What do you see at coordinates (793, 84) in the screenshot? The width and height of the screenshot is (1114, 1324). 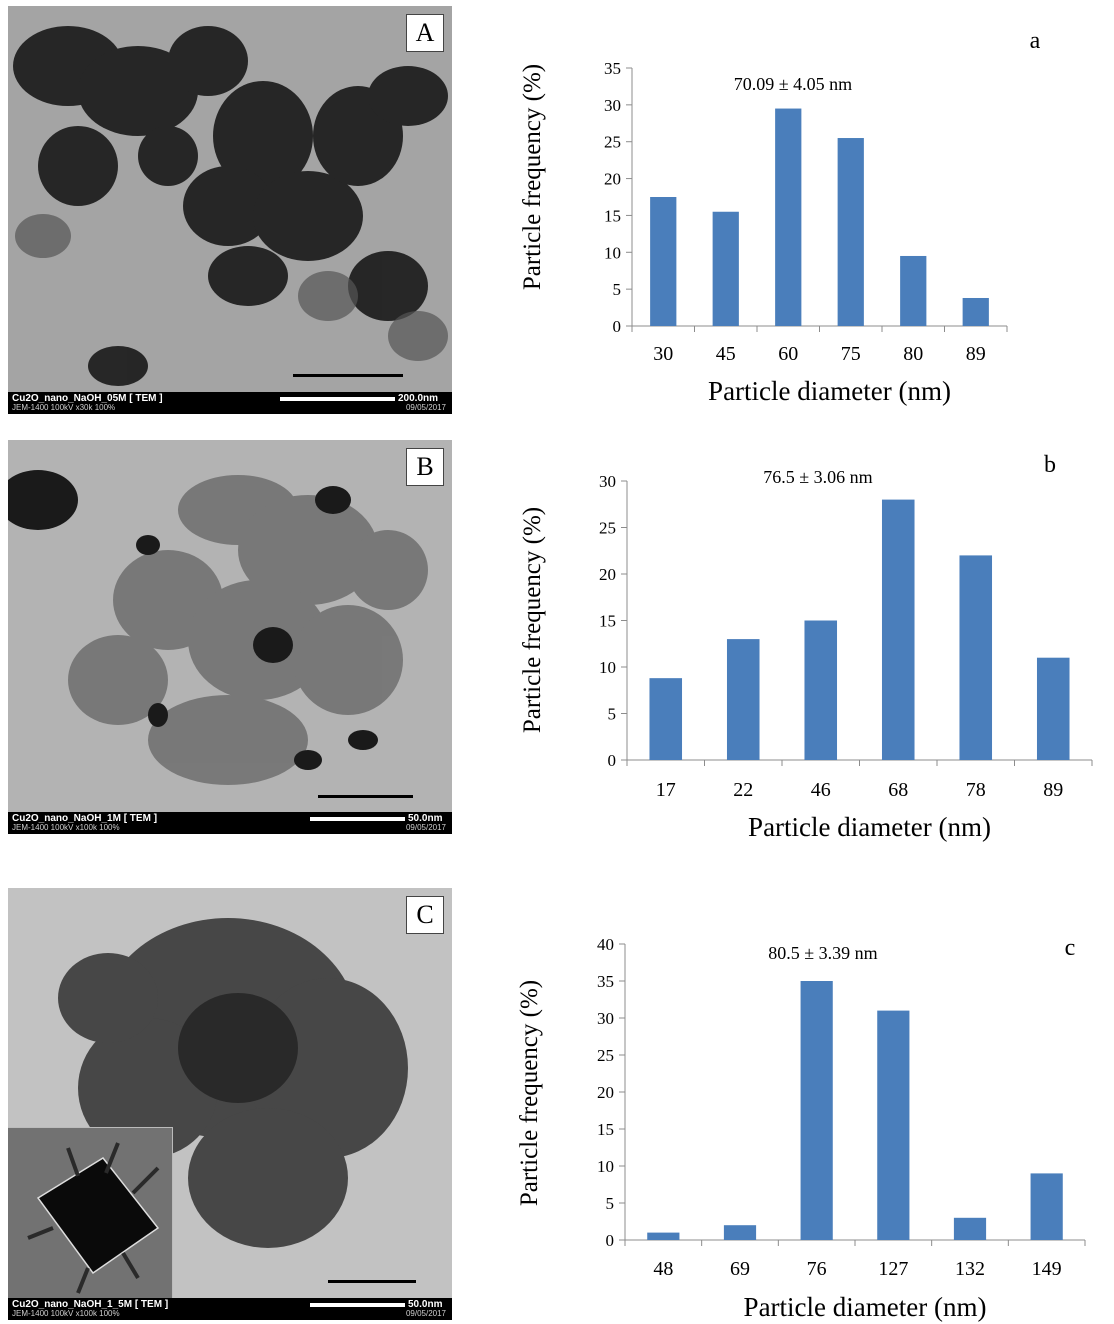 I see `mean-size-annotation: 70.09 ± 4.05 nm` at bounding box center [793, 84].